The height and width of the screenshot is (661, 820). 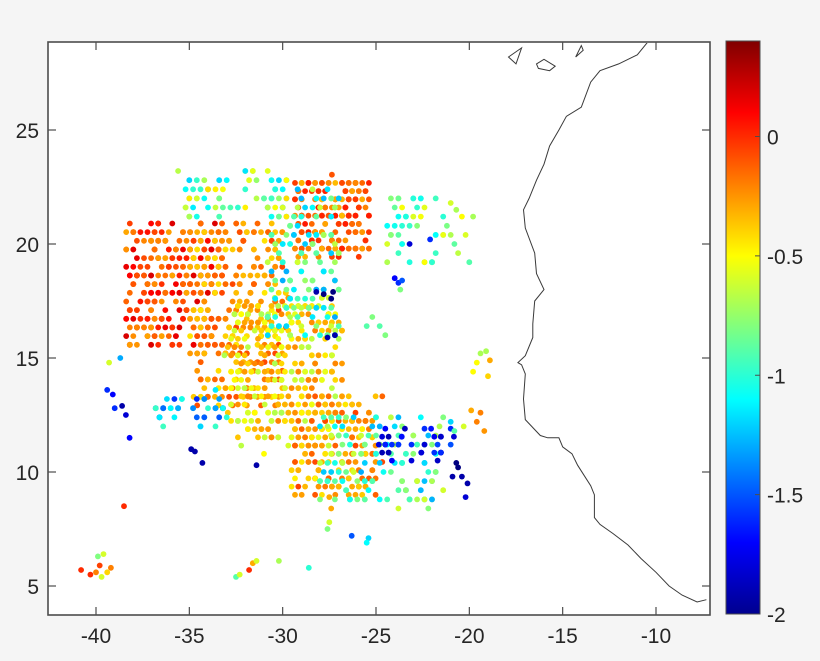 I want to click on coastline-island, so click(x=515, y=55).